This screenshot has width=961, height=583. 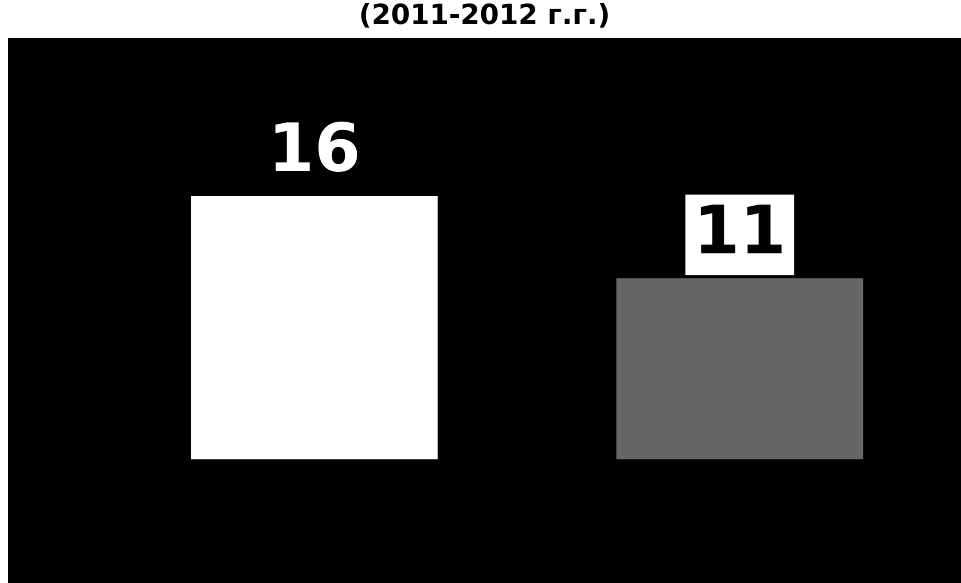 I want to click on data-label: 16, so click(x=316, y=147).